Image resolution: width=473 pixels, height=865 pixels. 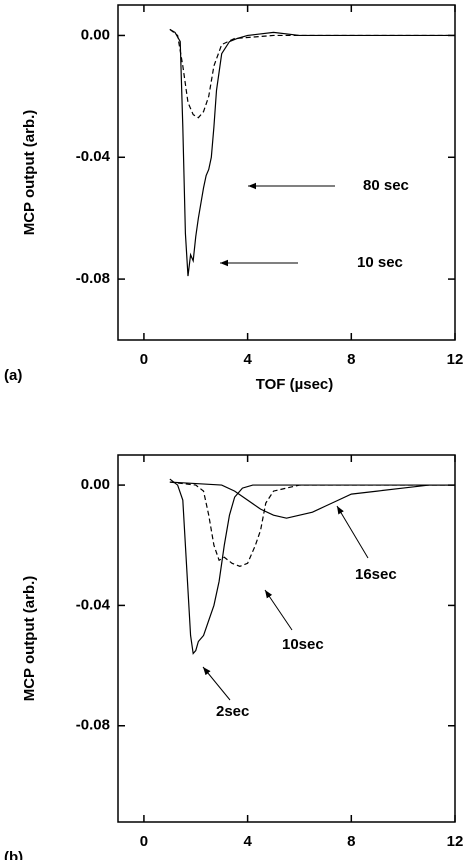 What do you see at coordinates (376, 574) in the screenshot?
I see `annotation-label: 16sec` at bounding box center [376, 574].